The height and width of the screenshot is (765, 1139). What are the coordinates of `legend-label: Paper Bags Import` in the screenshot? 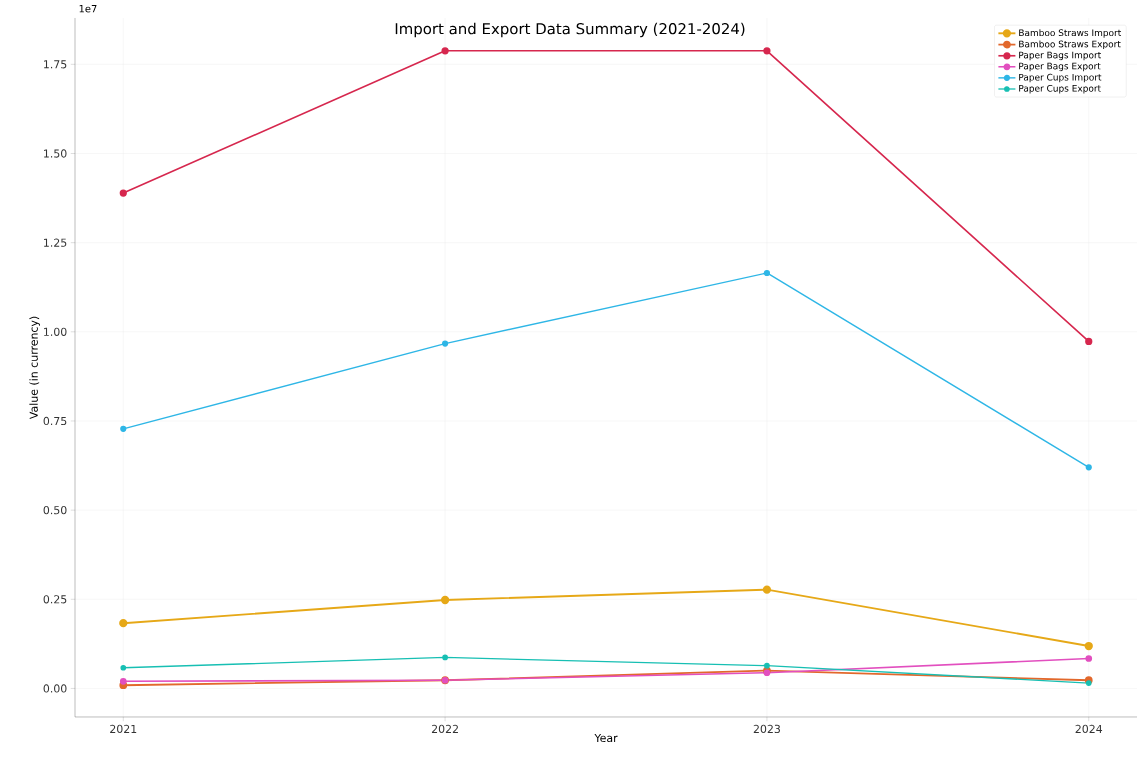 It's located at (1060, 56).